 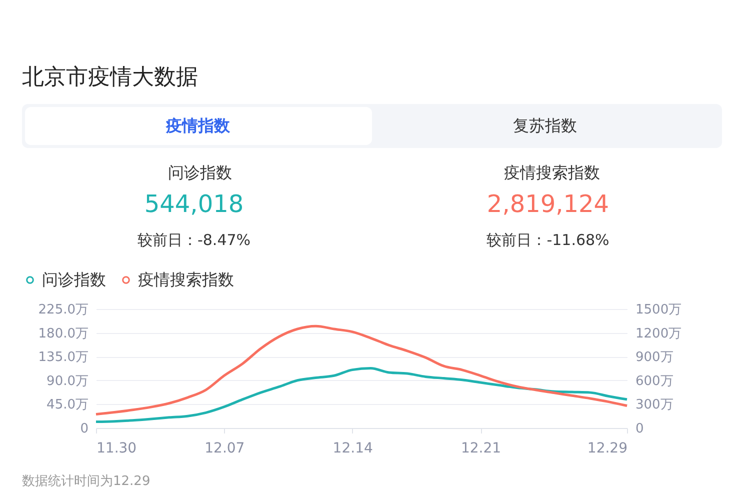 What do you see at coordinates (655, 358) in the screenshot?
I see `y2-tick-label: 900万` at bounding box center [655, 358].